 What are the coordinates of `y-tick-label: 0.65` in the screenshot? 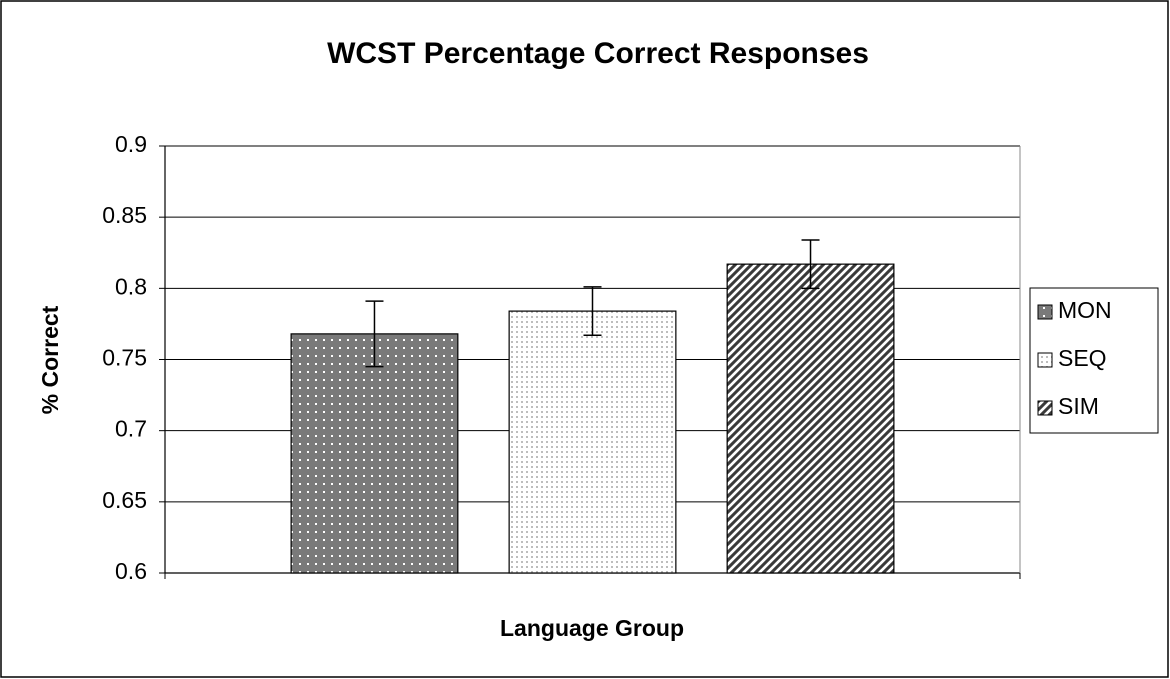 It's located at (124, 500).